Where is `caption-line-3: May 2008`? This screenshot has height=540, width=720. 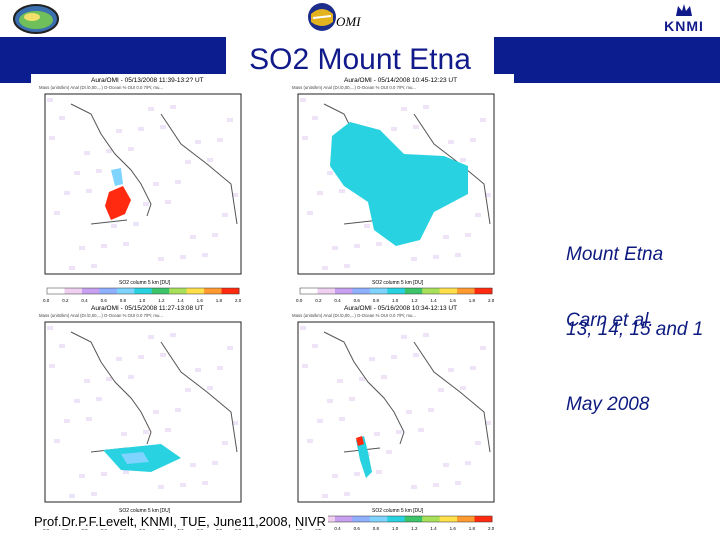
caption-line-3: May 2008 is located at coordinates (608, 404).